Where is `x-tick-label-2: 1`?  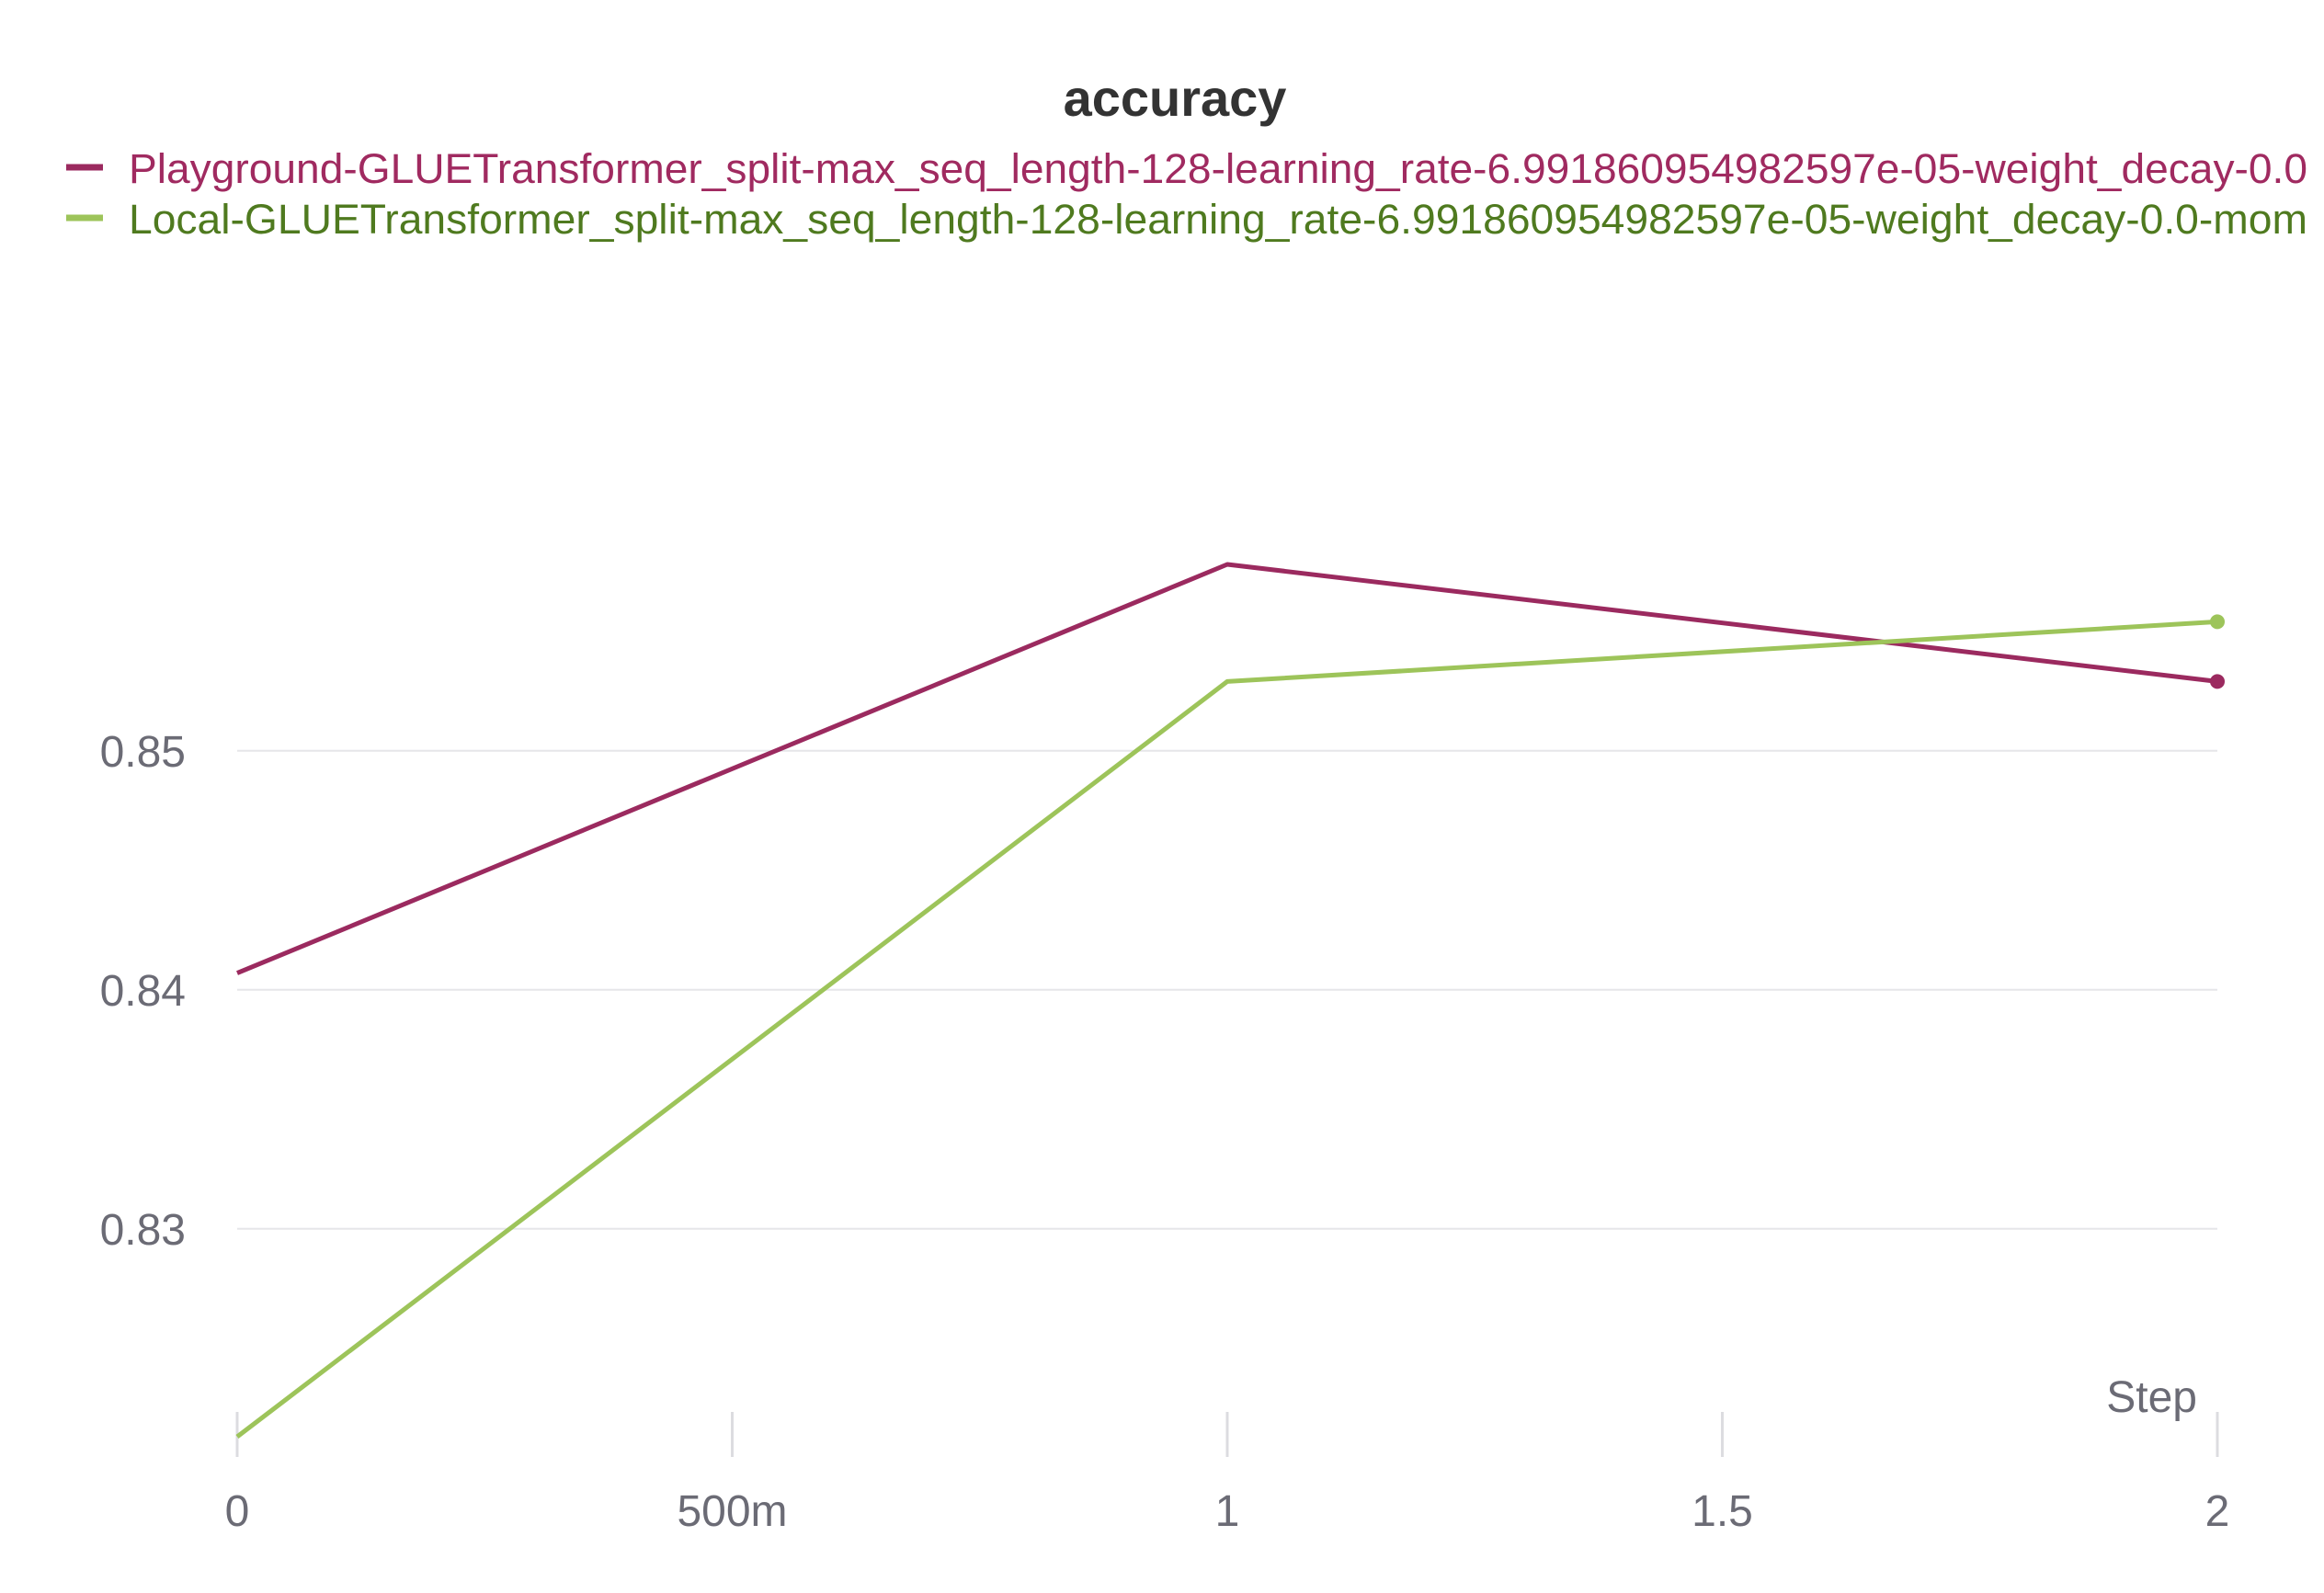 x-tick-label-2: 1 is located at coordinates (1228, 1511).